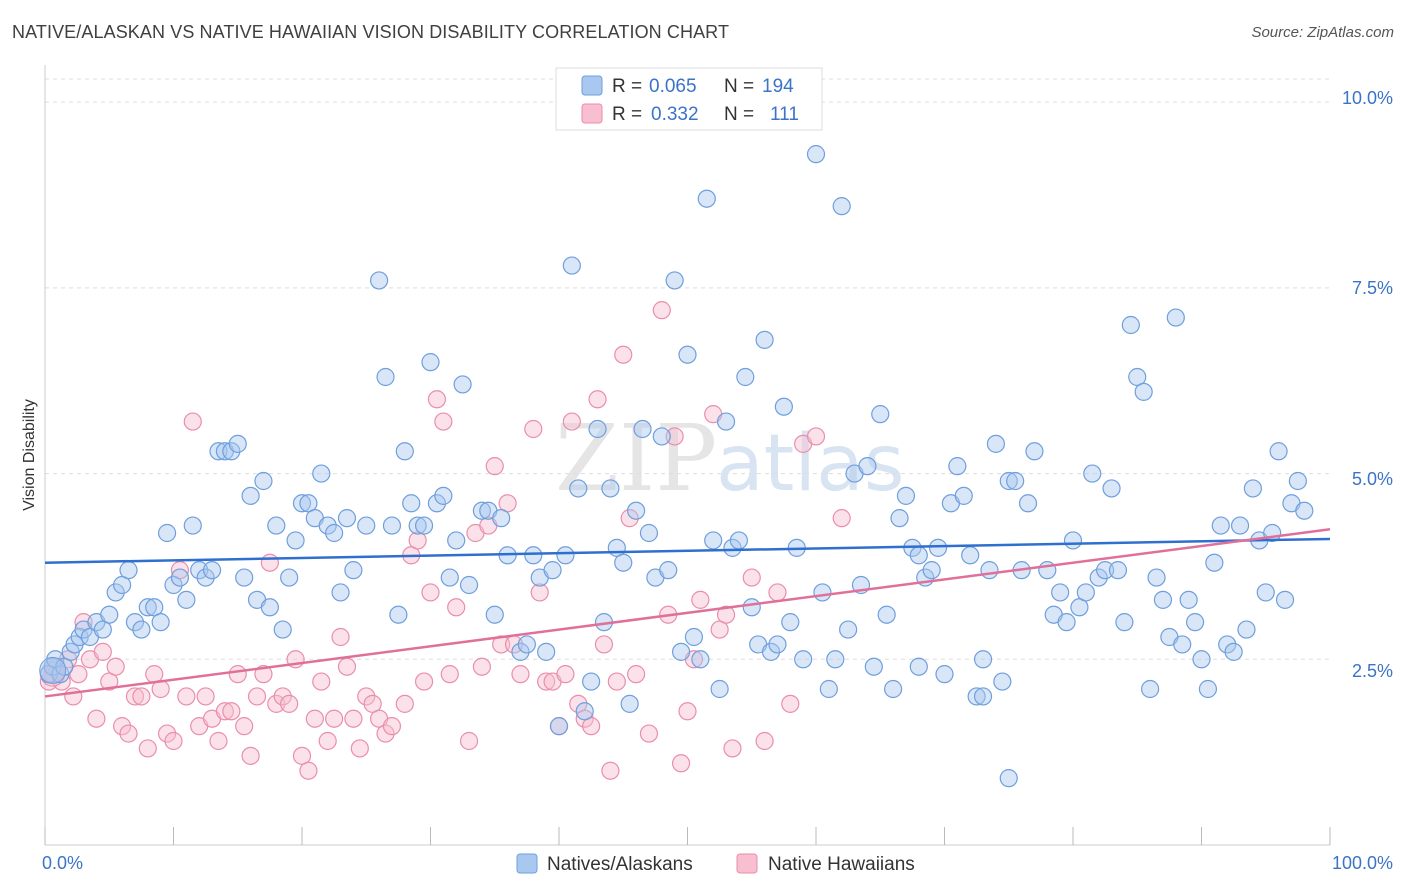 The image size is (1406, 892). What do you see at coordinates (53, 670) in the screenshot?
I see `point-natives-alaskans-cluster` at bounding box center [53, 670].